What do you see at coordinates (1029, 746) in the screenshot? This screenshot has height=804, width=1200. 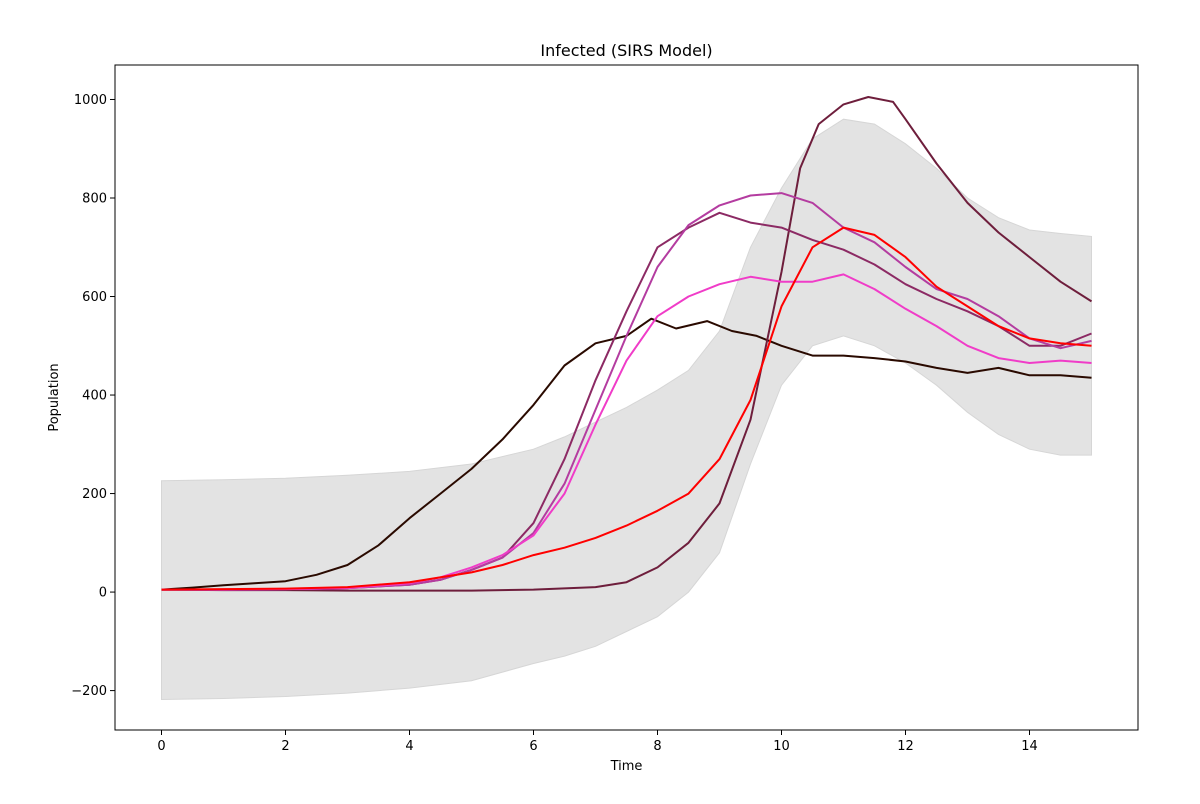 I see `x-tick-label: 14` at bounding box center [1029, 746].